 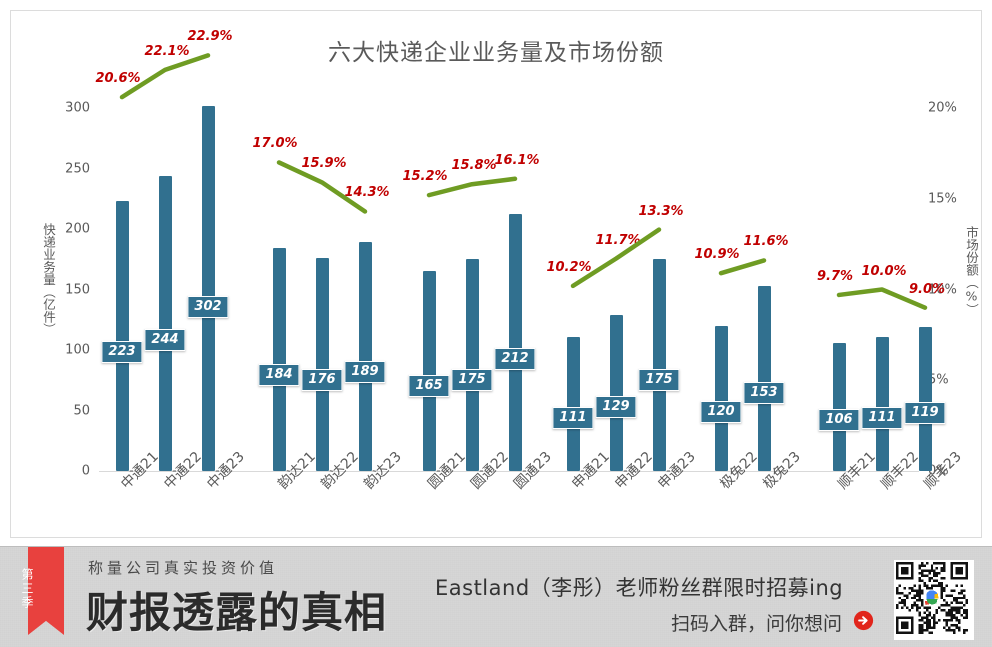 I want to click on y-axis-right-tick: 15%, so click(x=942, y=199).